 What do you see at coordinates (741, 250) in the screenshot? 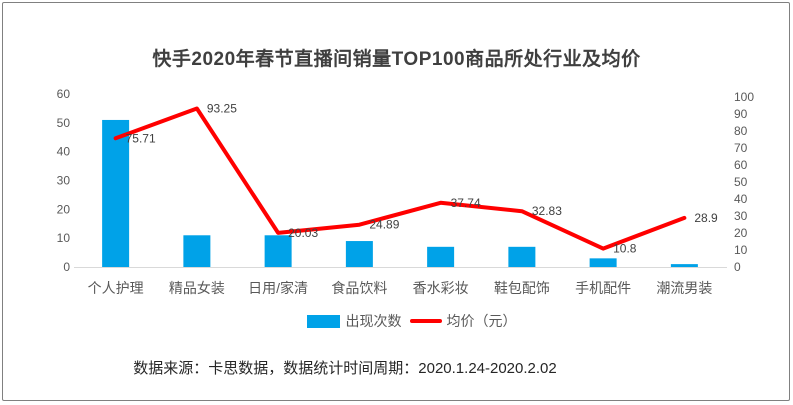
I see `right-axis-tick-label: 10` at bounding box center [741, 250].